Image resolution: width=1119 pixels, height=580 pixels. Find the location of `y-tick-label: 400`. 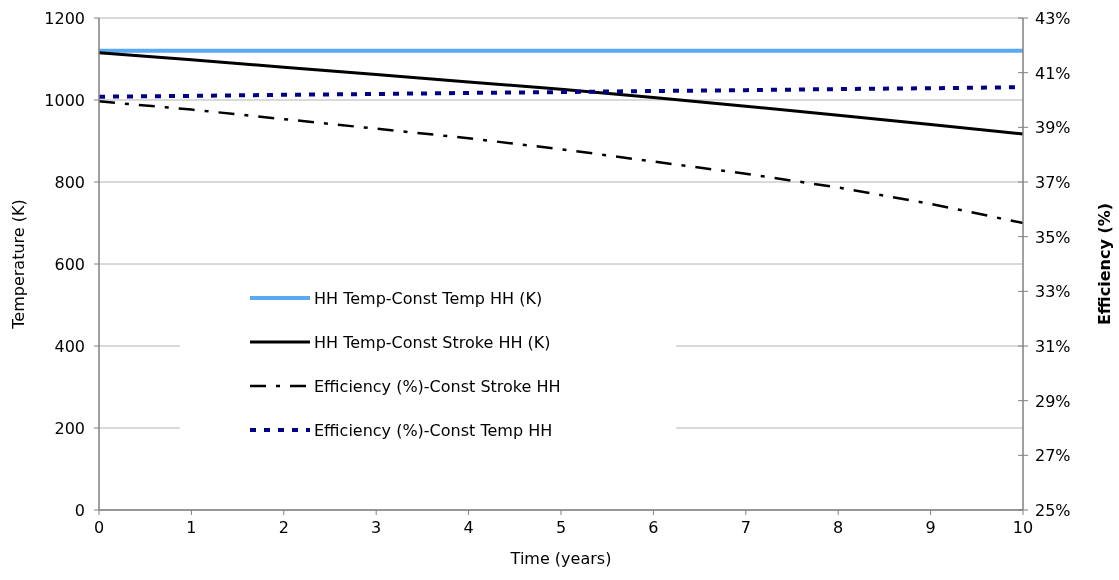

y-tick-label: 400 is located at coordinates (69, 346).